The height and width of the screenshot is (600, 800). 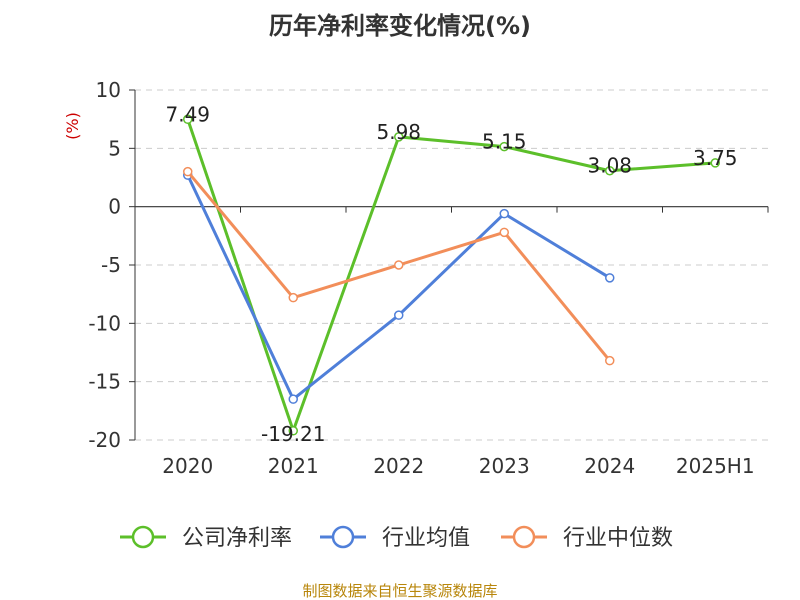 I want to click on y-tick-label: -5, so click(x=111, y=265).